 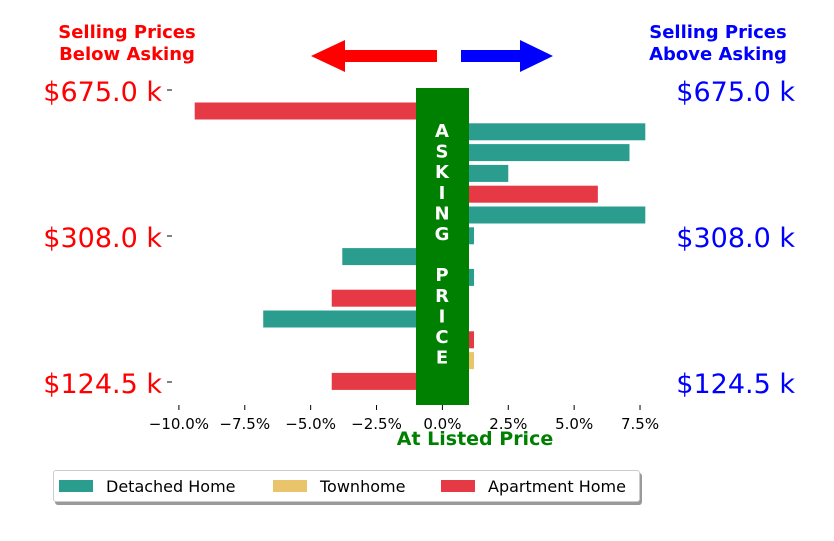 What do you see at coordinates (442, 424) in the screenshot?
I see `x-tick-label: 0.0%` at bounding box center [442, 424].